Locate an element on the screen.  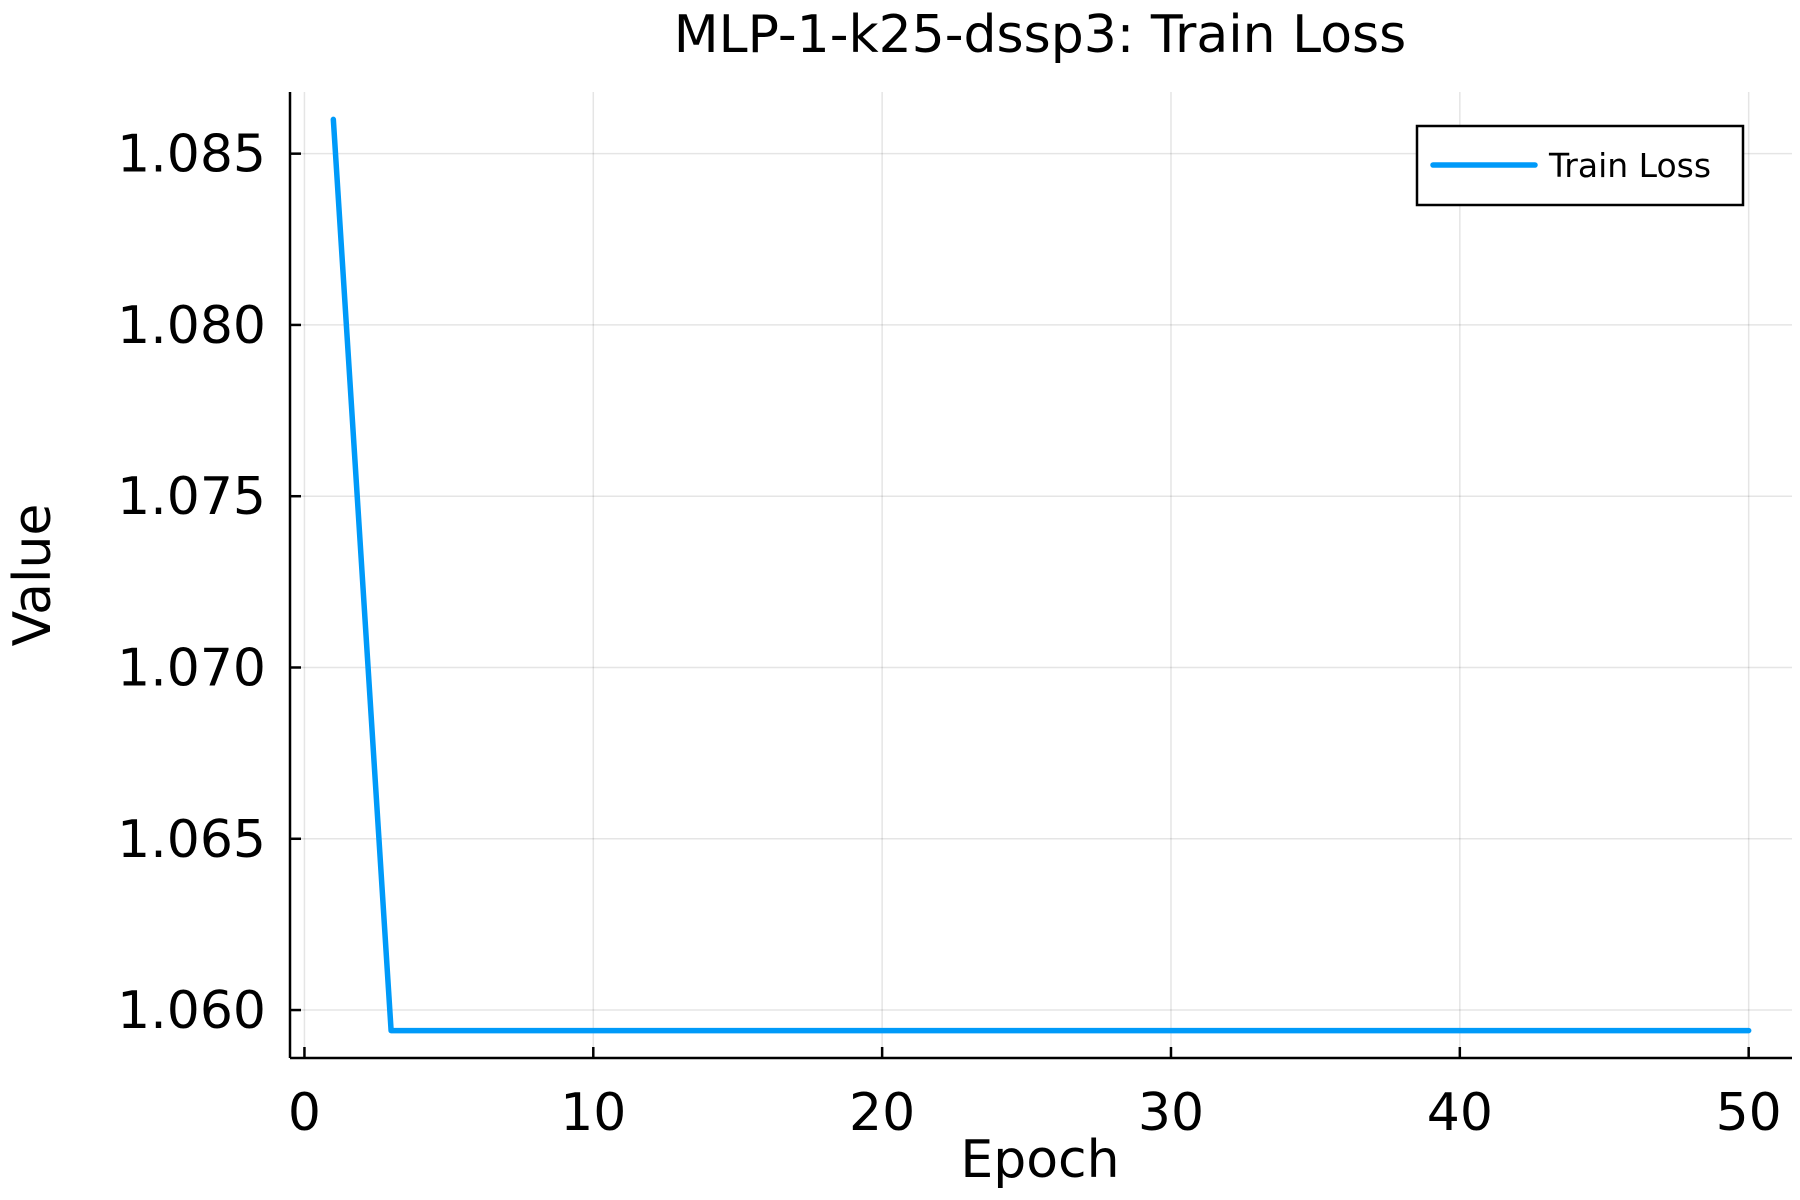
y-tick-label: 1.085 is located at coordinates (191, 155).